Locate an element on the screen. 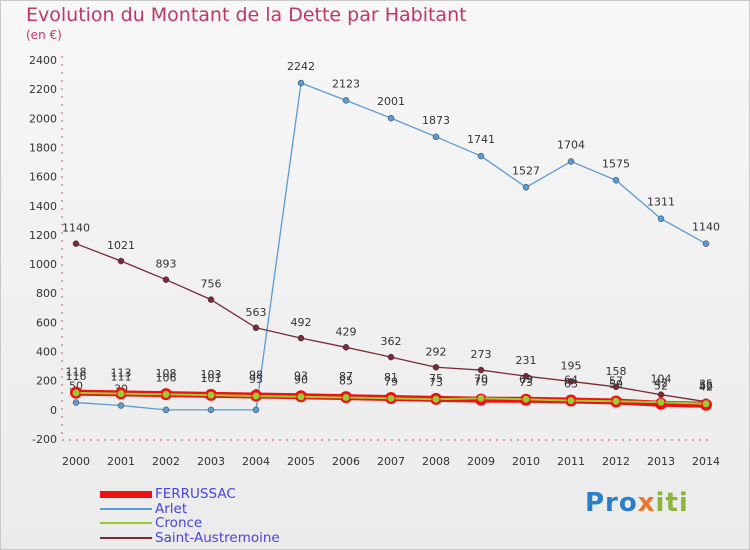  data-label: 57 is located at coordinates (616, 381).